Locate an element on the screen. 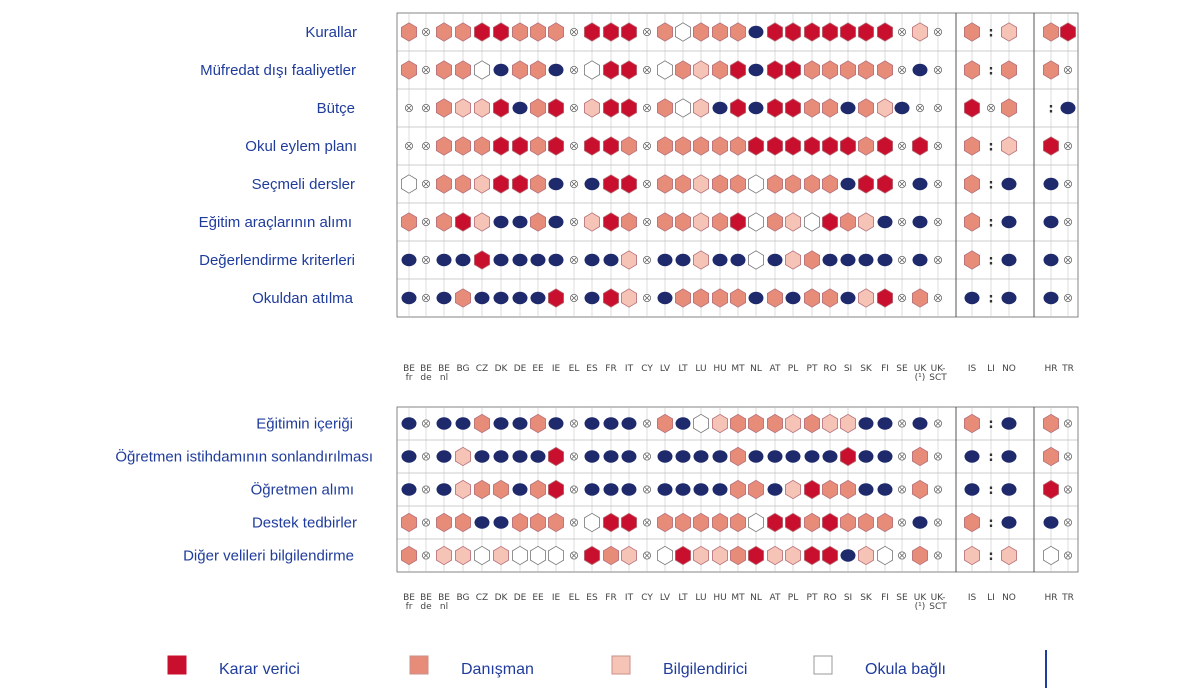  cell-tr-1: × is located at coordinates (1068, 423).